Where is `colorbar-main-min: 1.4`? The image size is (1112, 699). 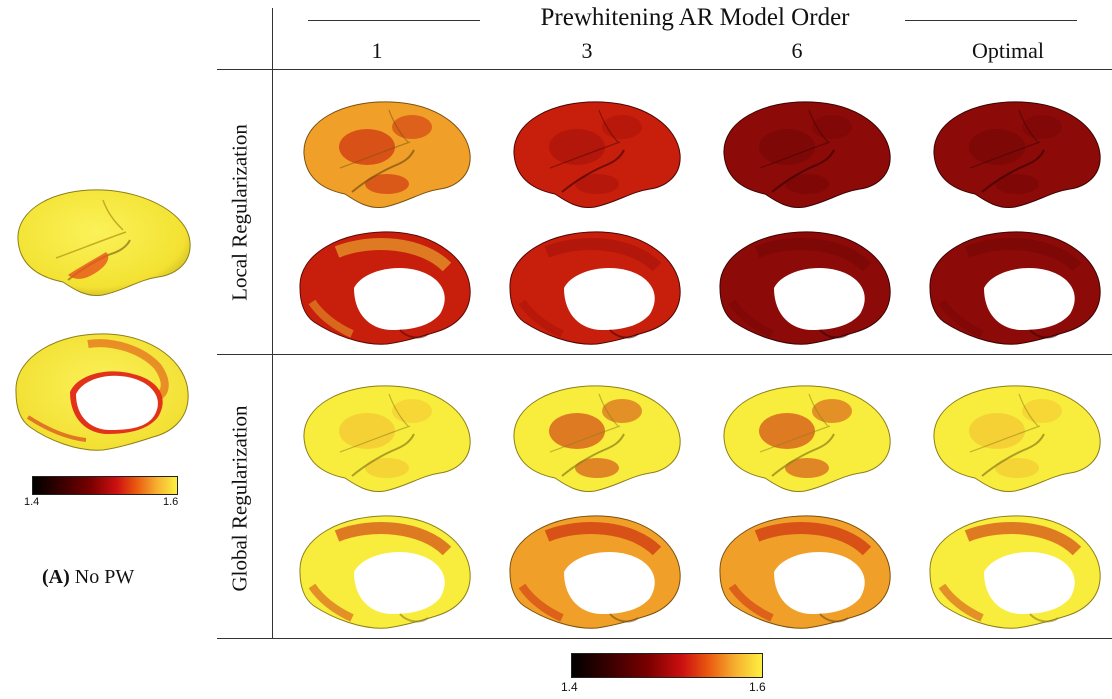 colorbar-main-min: 1.4 is located at coordinates (569, 687).